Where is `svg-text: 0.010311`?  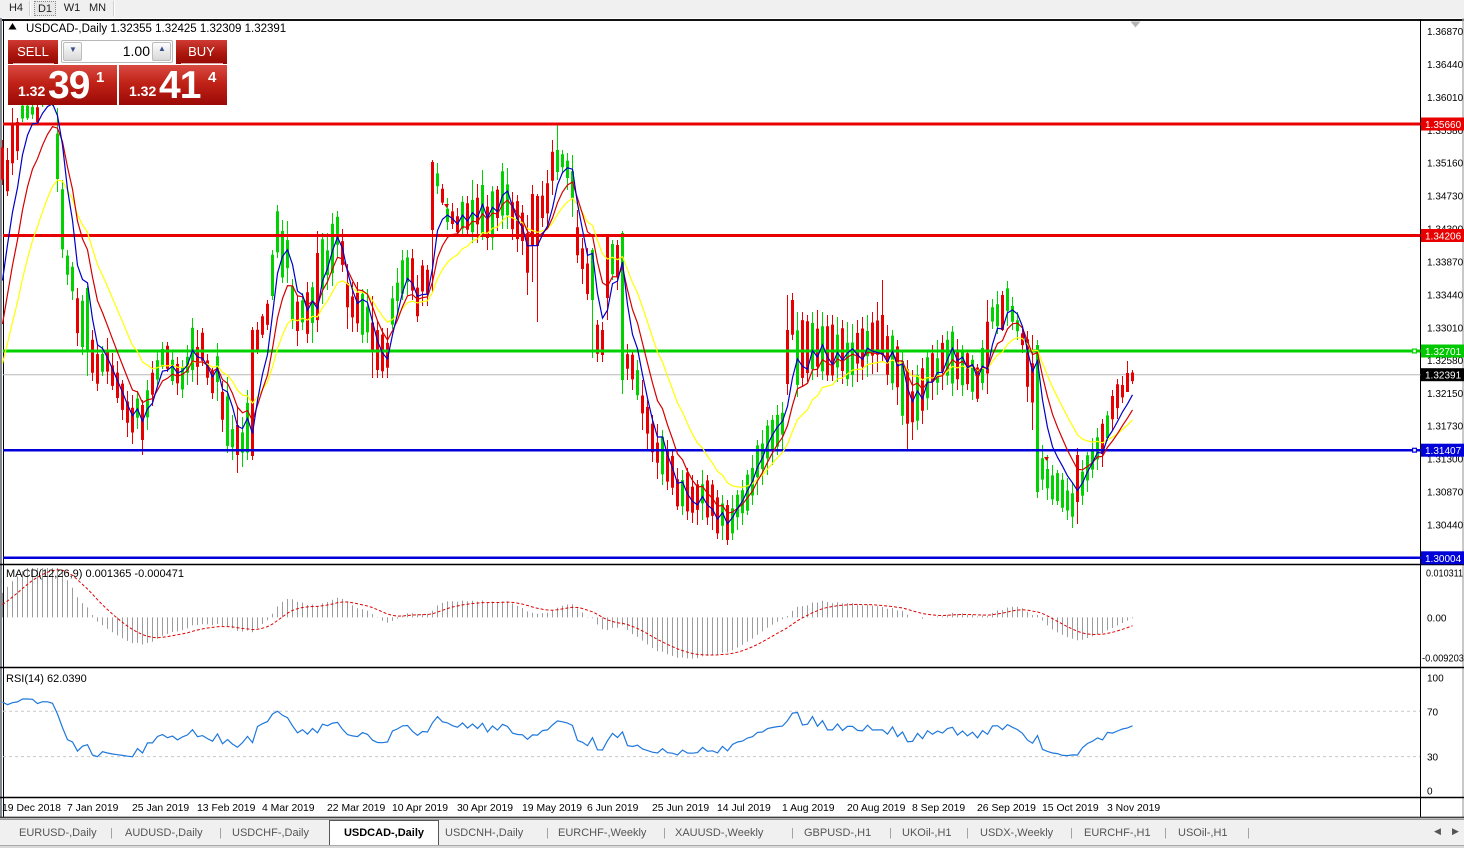
svg-text: 0.010311 is located at coordinates (1444, 574).